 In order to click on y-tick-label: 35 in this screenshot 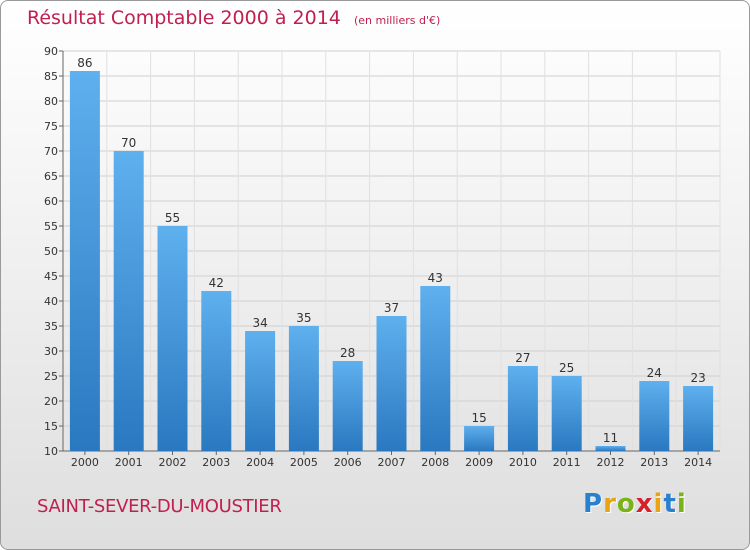, I will do `click(51, 326)`.